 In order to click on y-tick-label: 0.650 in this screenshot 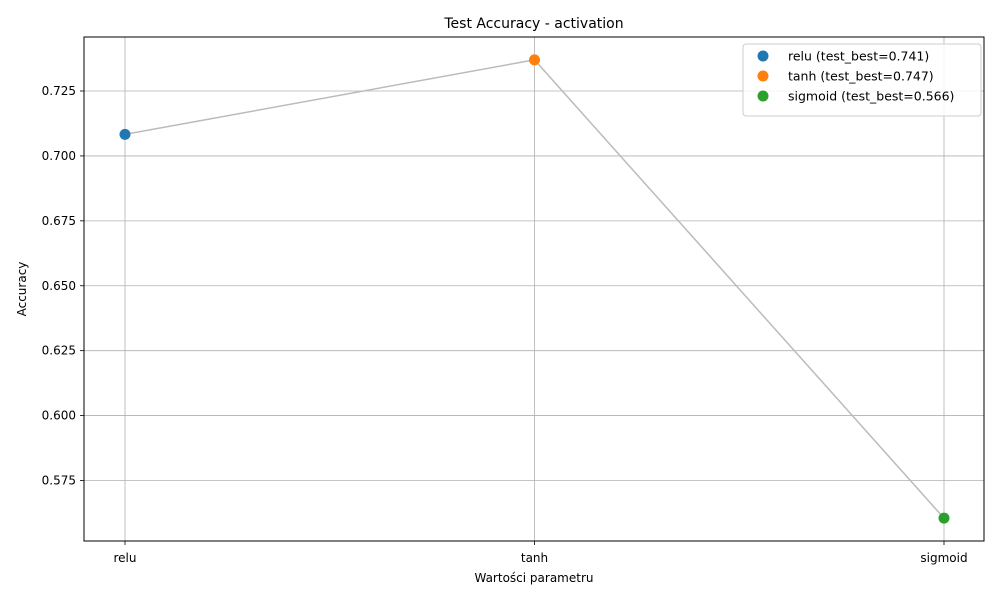, I will do `click(59, 286)`.